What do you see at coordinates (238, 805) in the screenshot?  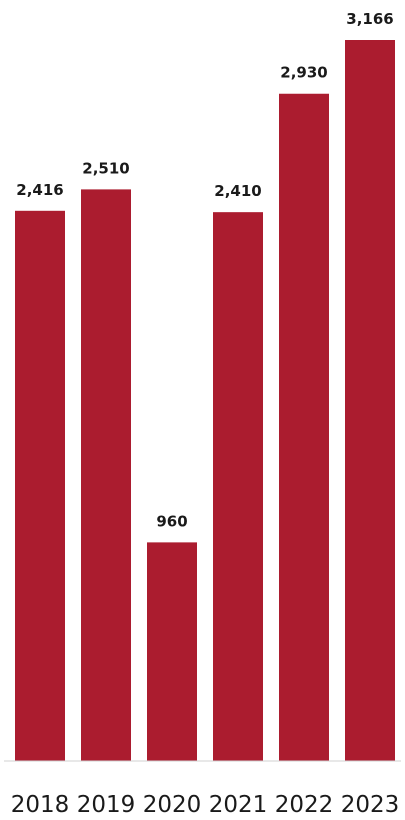 I see `x-tick-label-2021: 2021` at bounding box center [238, 805].